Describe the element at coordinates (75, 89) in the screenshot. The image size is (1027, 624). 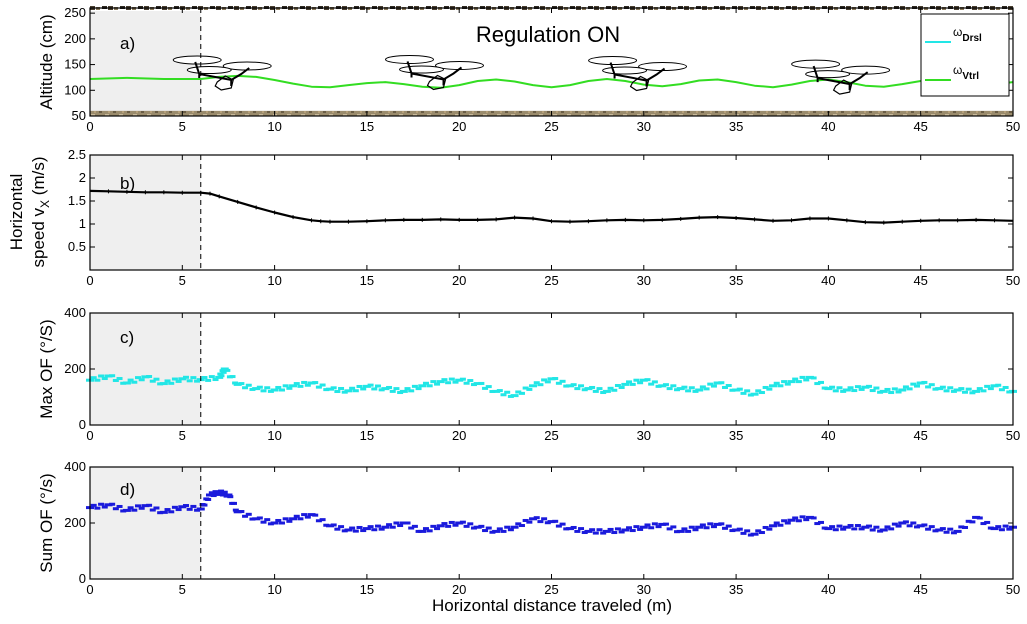
I see `y-tick-label-a: 100` at that location.